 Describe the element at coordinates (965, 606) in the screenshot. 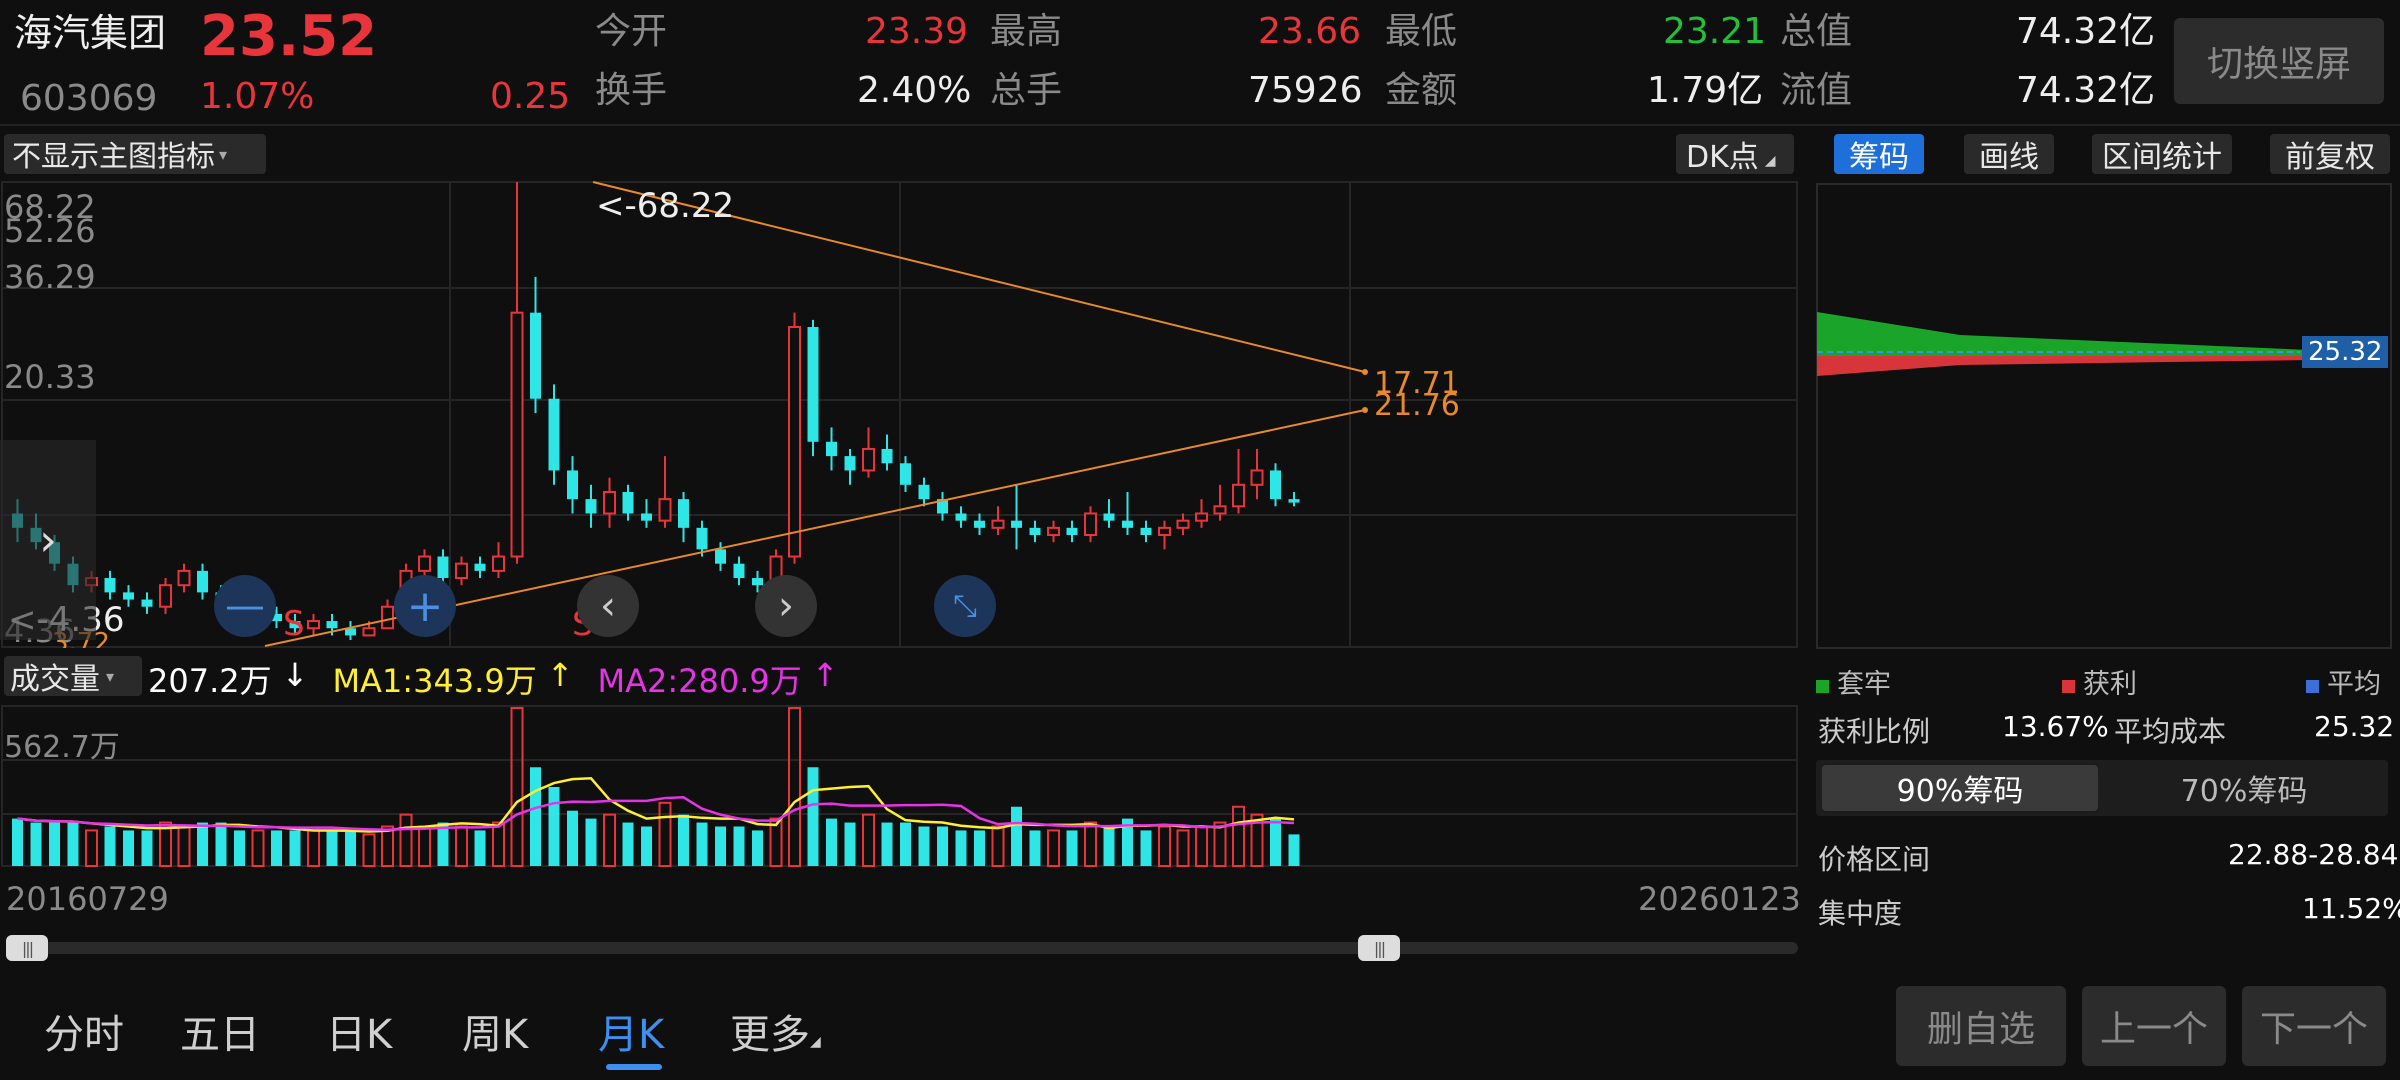

I see `collapse-button: ⤡` at that location.